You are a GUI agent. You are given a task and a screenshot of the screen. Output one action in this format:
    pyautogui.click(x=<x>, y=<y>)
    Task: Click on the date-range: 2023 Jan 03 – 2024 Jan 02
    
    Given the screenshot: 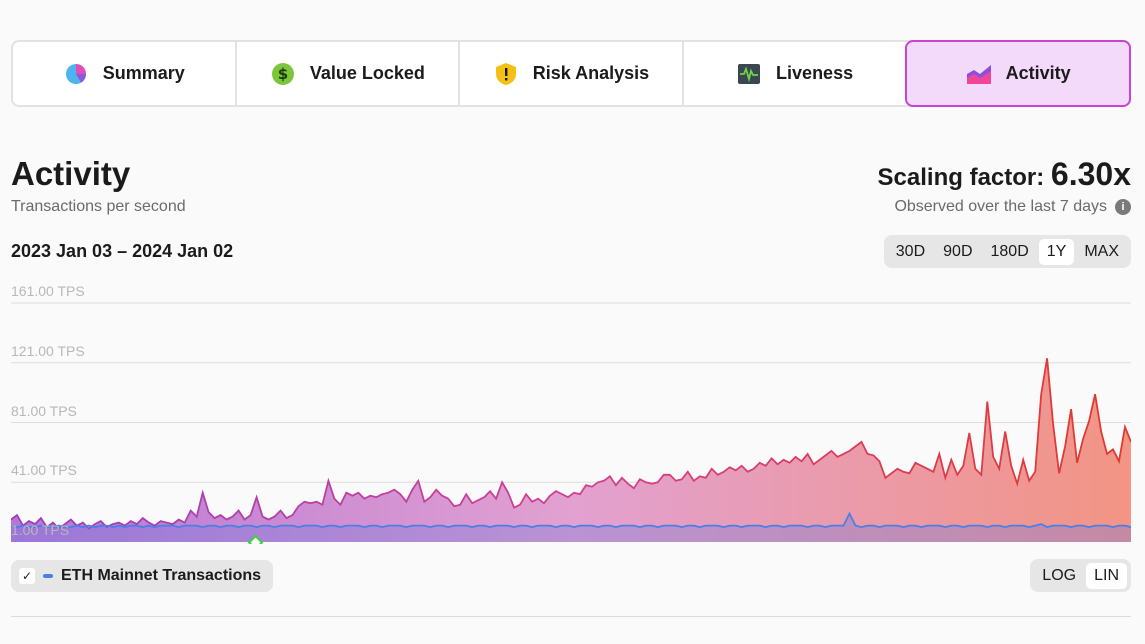 What is the action you would take?
    pyautogui.click(x=122, y=251)
    